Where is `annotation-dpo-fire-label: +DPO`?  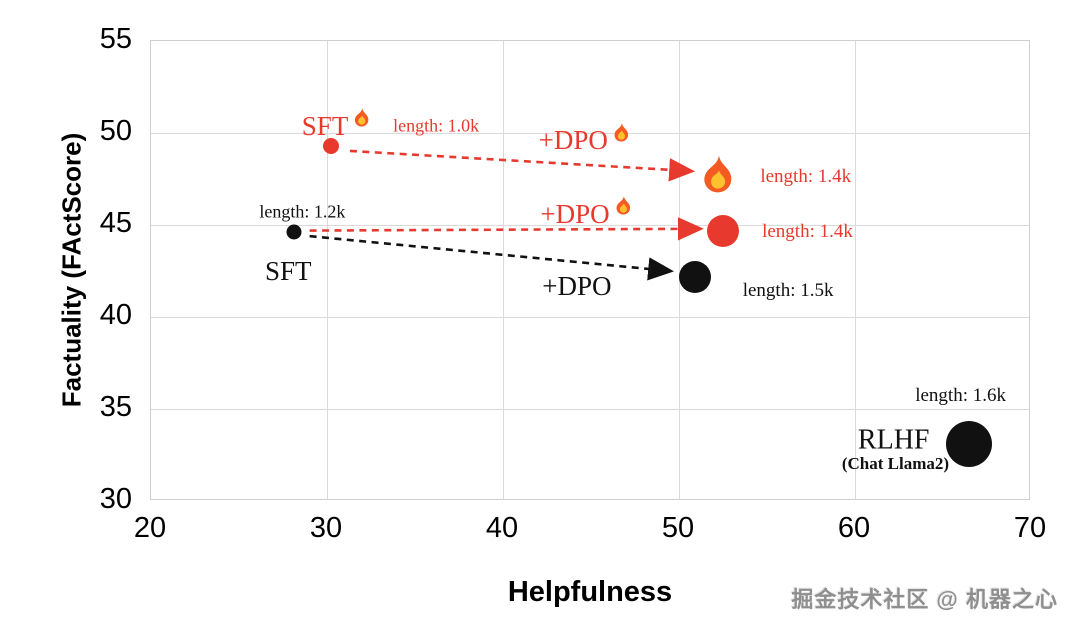
annotation-dpo-fire-label: +DPO is located at coordinates (585, 139).